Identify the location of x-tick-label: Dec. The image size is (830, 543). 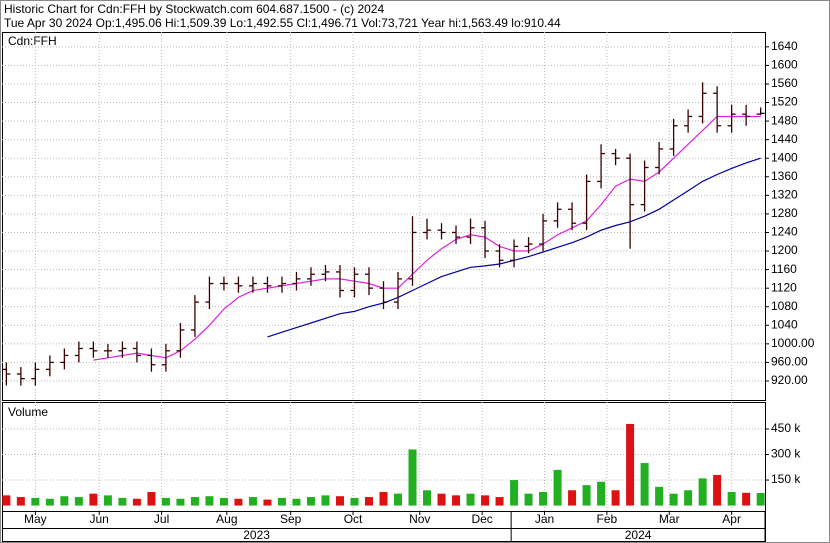
(481, 519).